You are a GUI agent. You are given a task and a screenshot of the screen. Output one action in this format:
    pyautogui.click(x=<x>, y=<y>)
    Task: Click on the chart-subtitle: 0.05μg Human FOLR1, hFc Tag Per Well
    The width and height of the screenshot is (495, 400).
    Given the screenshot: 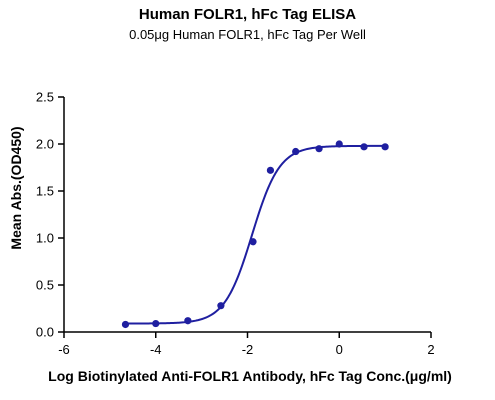 What is the action you would take?
    pyautogui.click(x=247, y=34)
    